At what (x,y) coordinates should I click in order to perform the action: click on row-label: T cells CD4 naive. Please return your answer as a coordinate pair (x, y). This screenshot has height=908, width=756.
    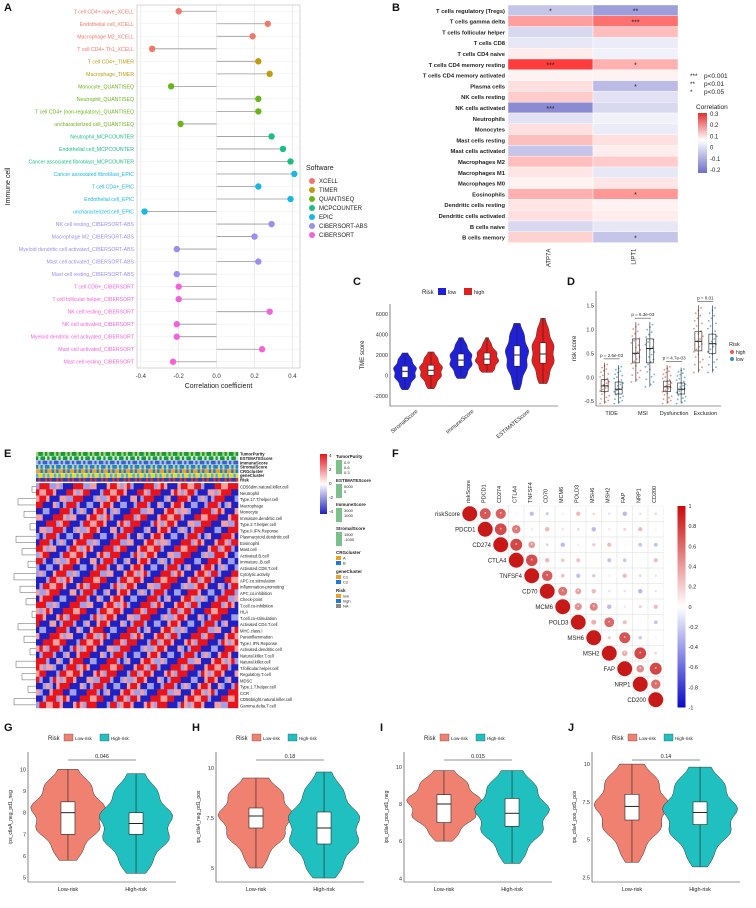
    Looking at the image, I should click on (481, 55).